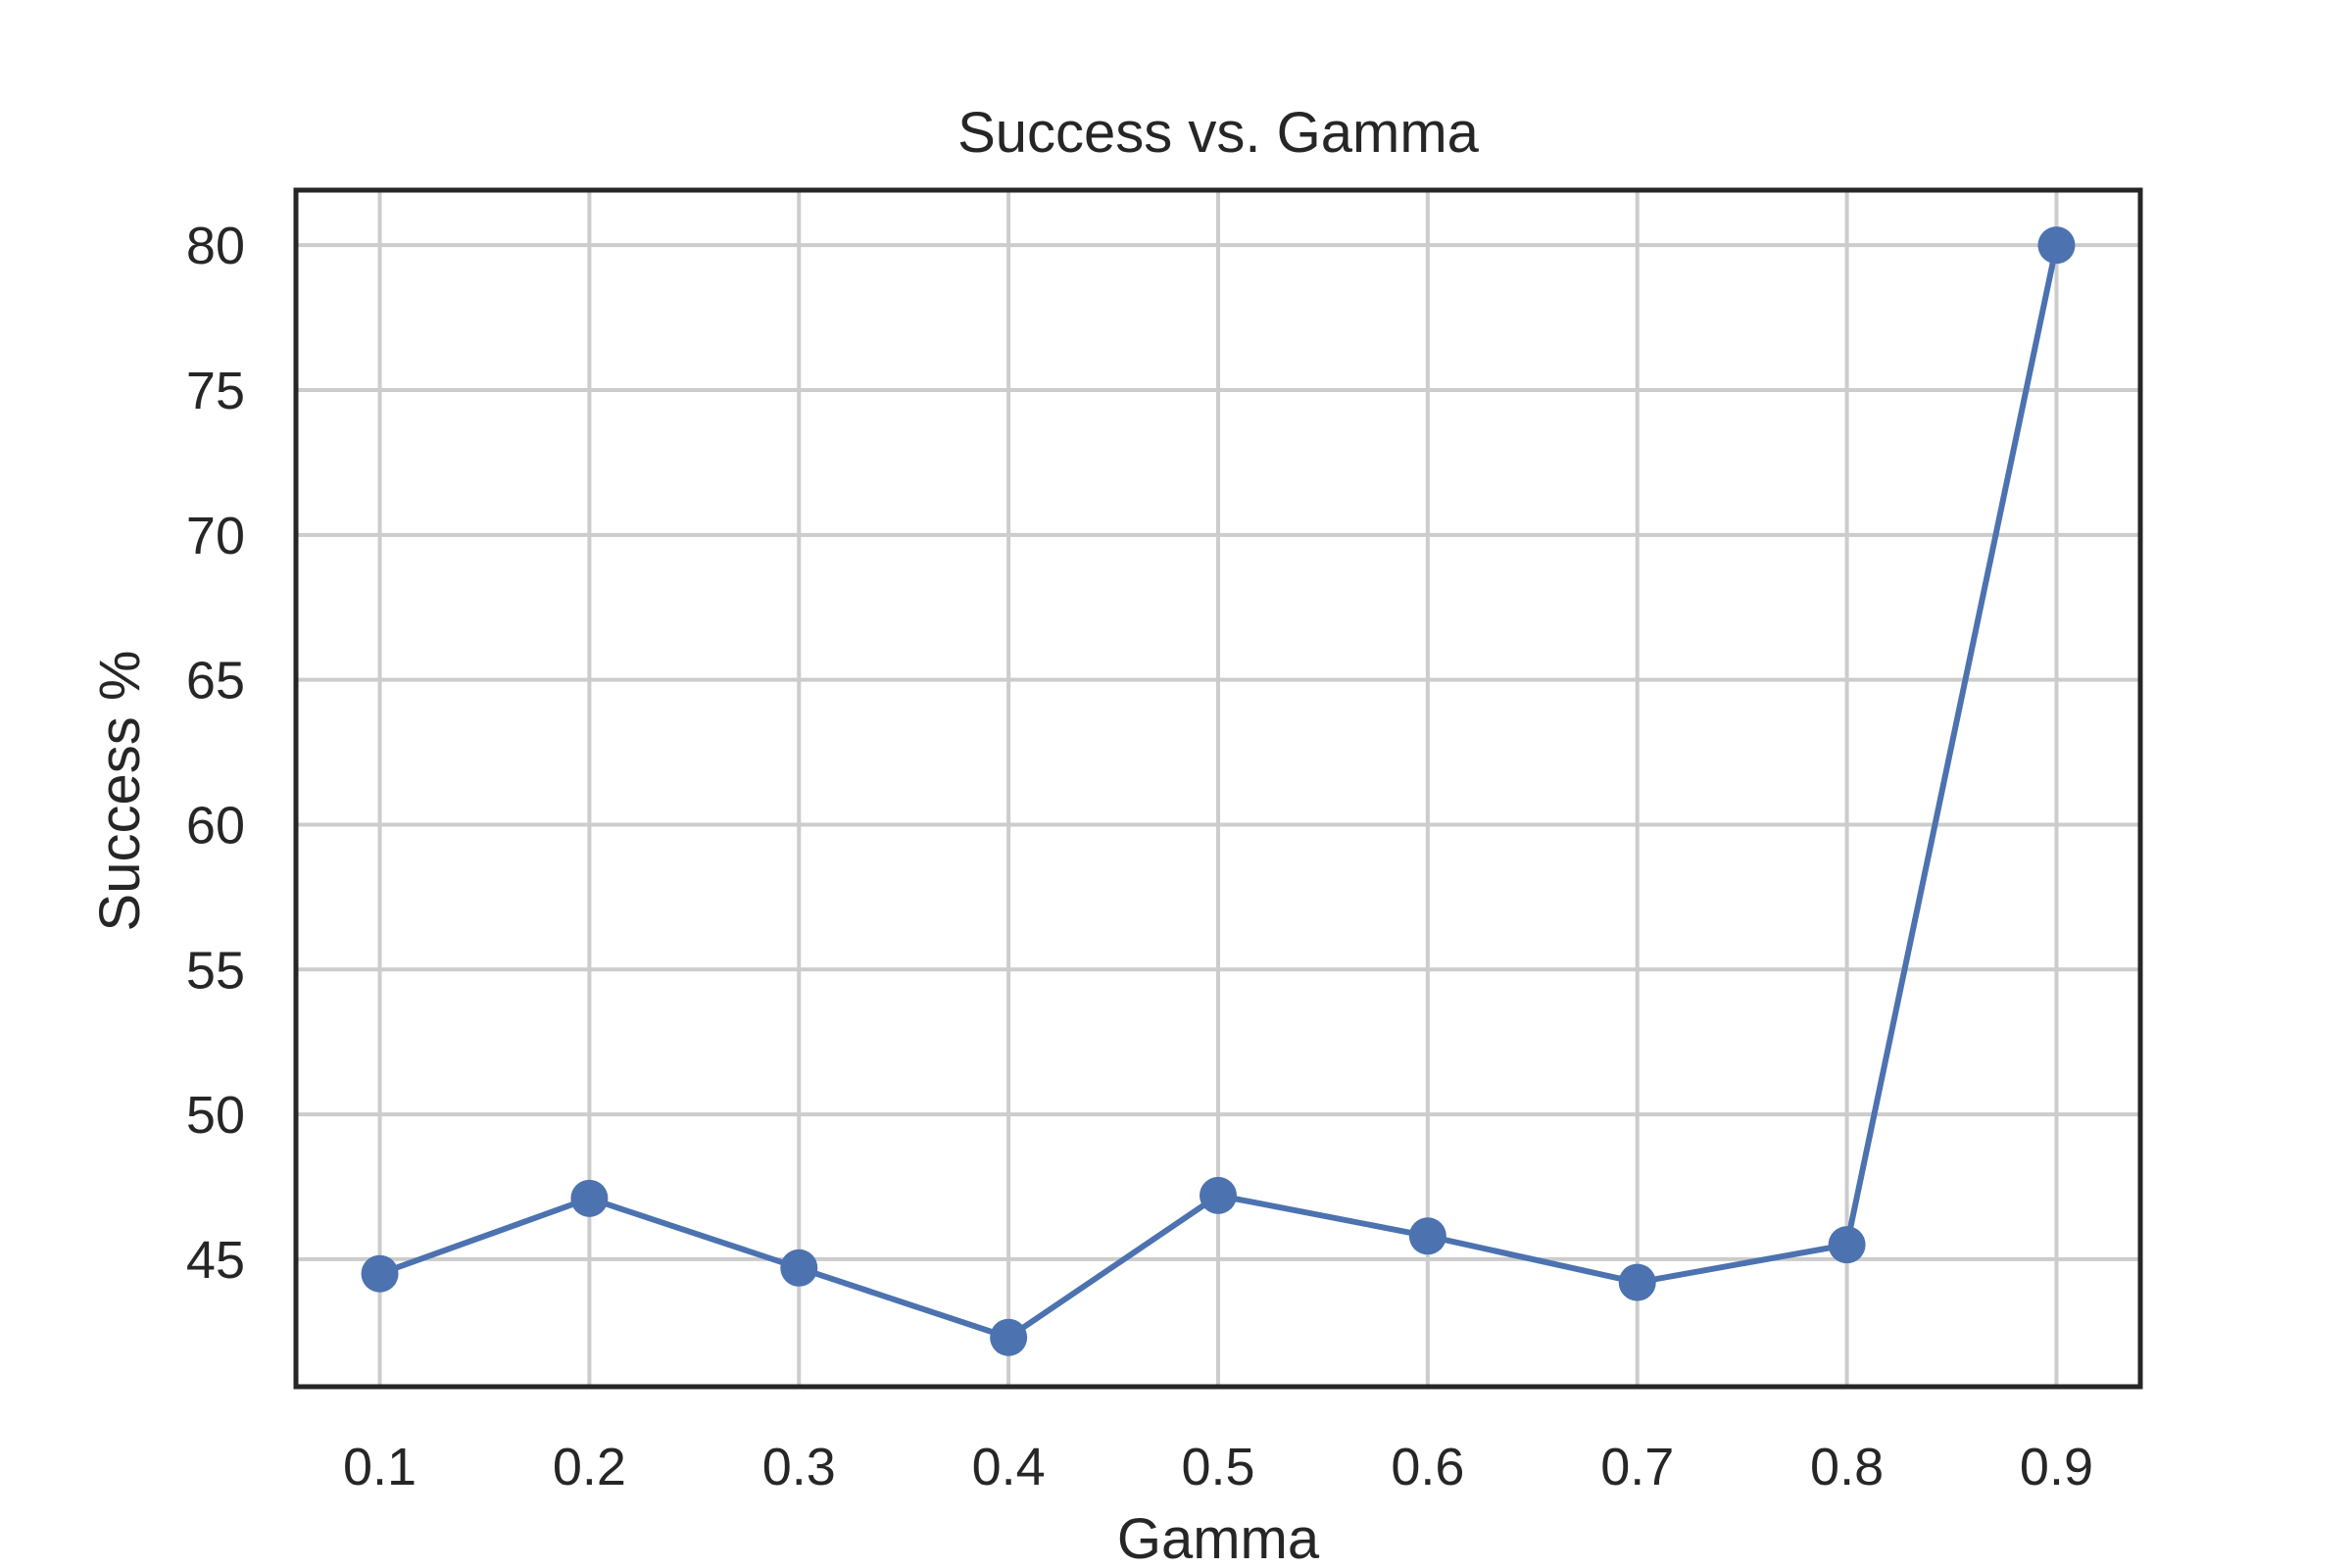 The image size is (2352, 1568). I want to click on x-tick-label: 0.4, so click(1009, 1467).